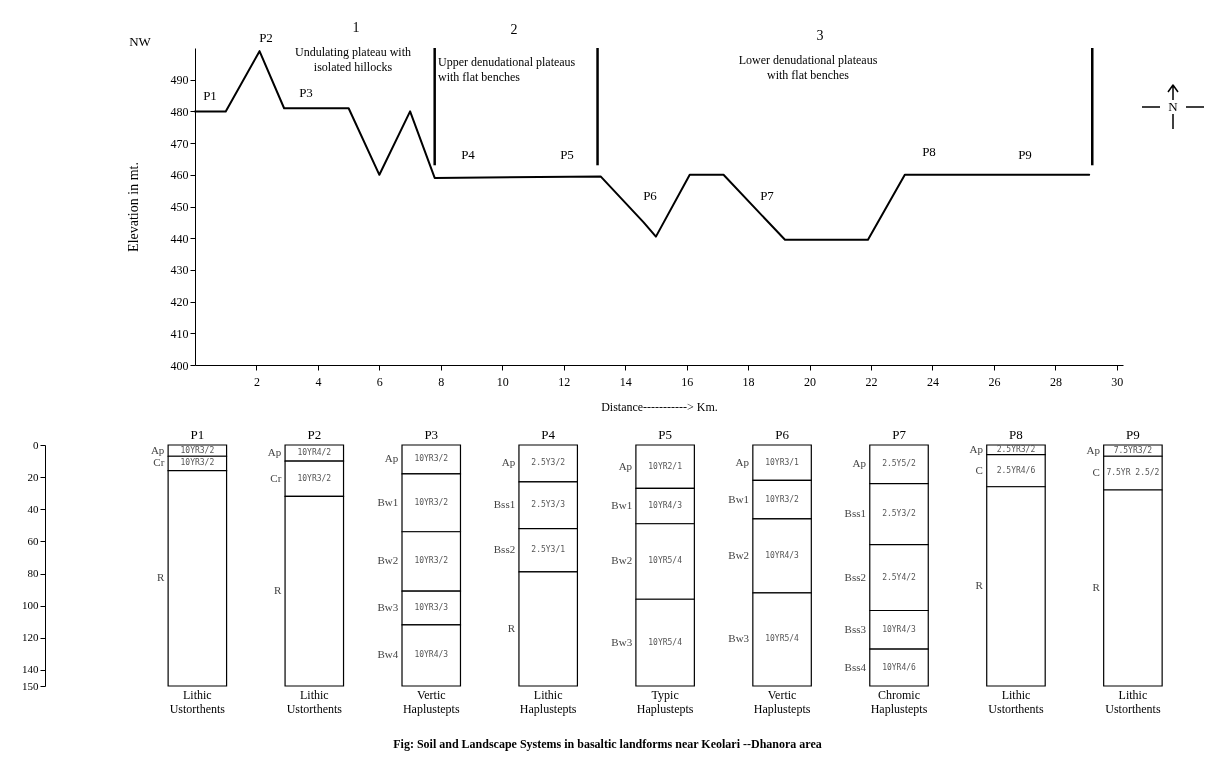 This screenshot has height=765, width=1230. What do you see at coordinates (687, 381) in the screenshot?
I see `x-tick-label: 16` at bounding box center [687, 381].